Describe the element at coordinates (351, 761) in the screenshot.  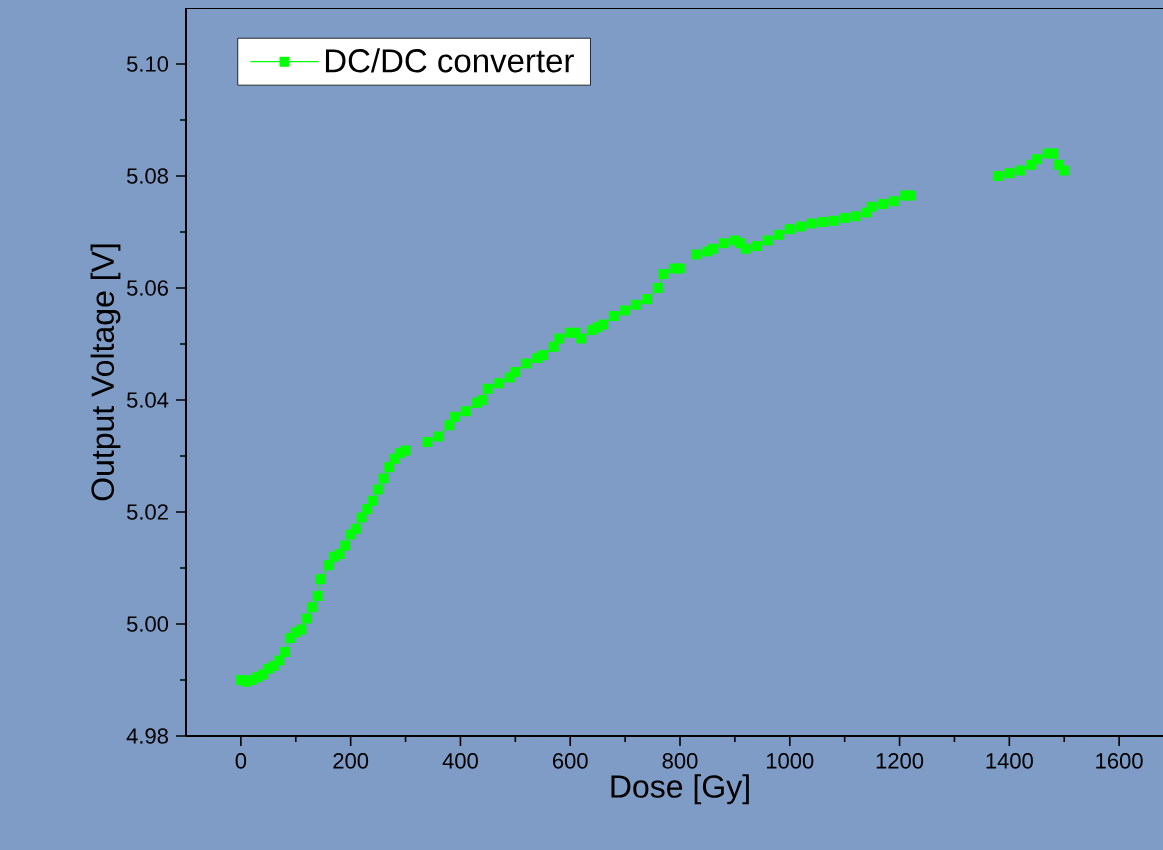
I see `x-tick-label: 200` at that location.